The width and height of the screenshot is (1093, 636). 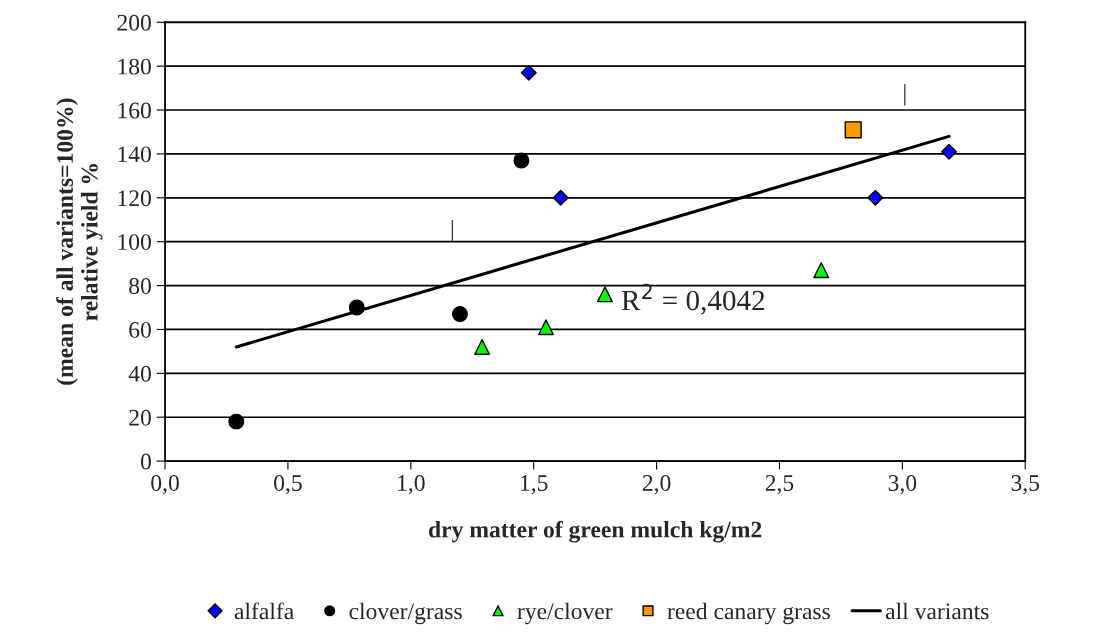 What do you see at coordinates (134, 242) in the screenshot?
I see `y-tick-label: 100` at bounding box center [134, 242].